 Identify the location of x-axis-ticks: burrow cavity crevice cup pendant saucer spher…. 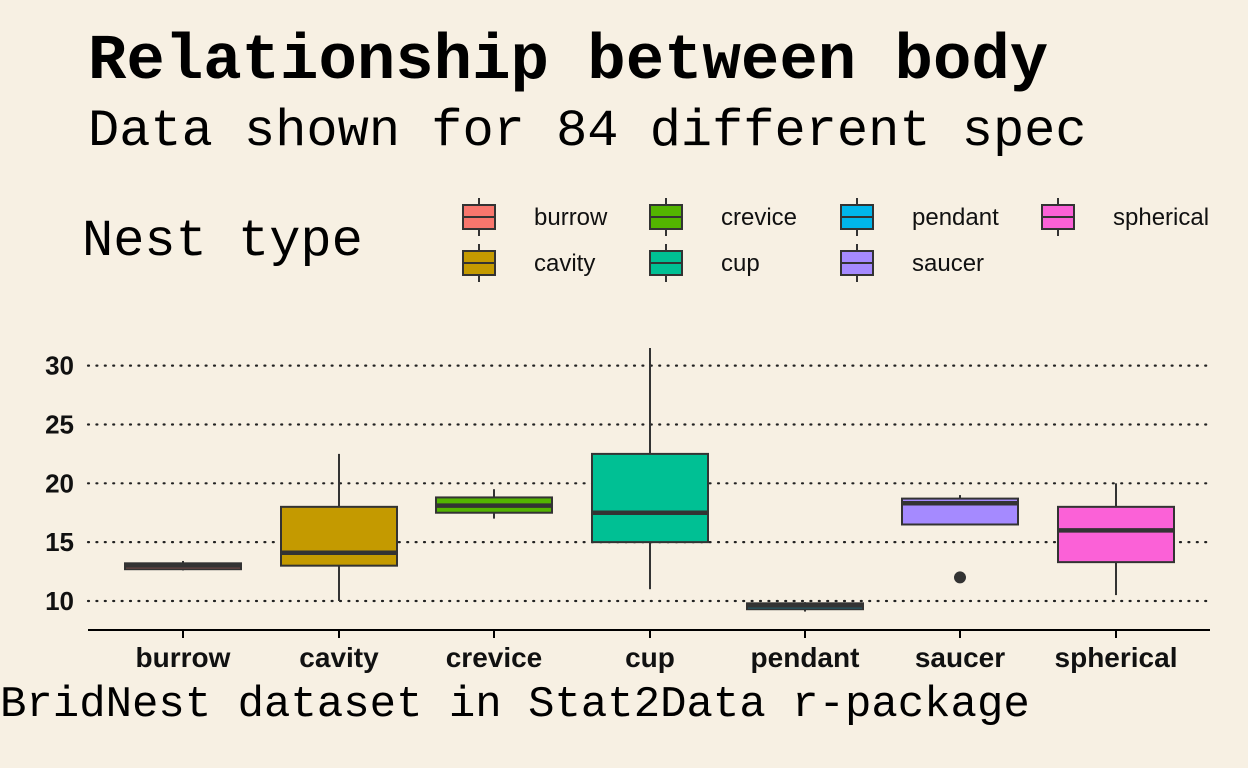
(657, 651).